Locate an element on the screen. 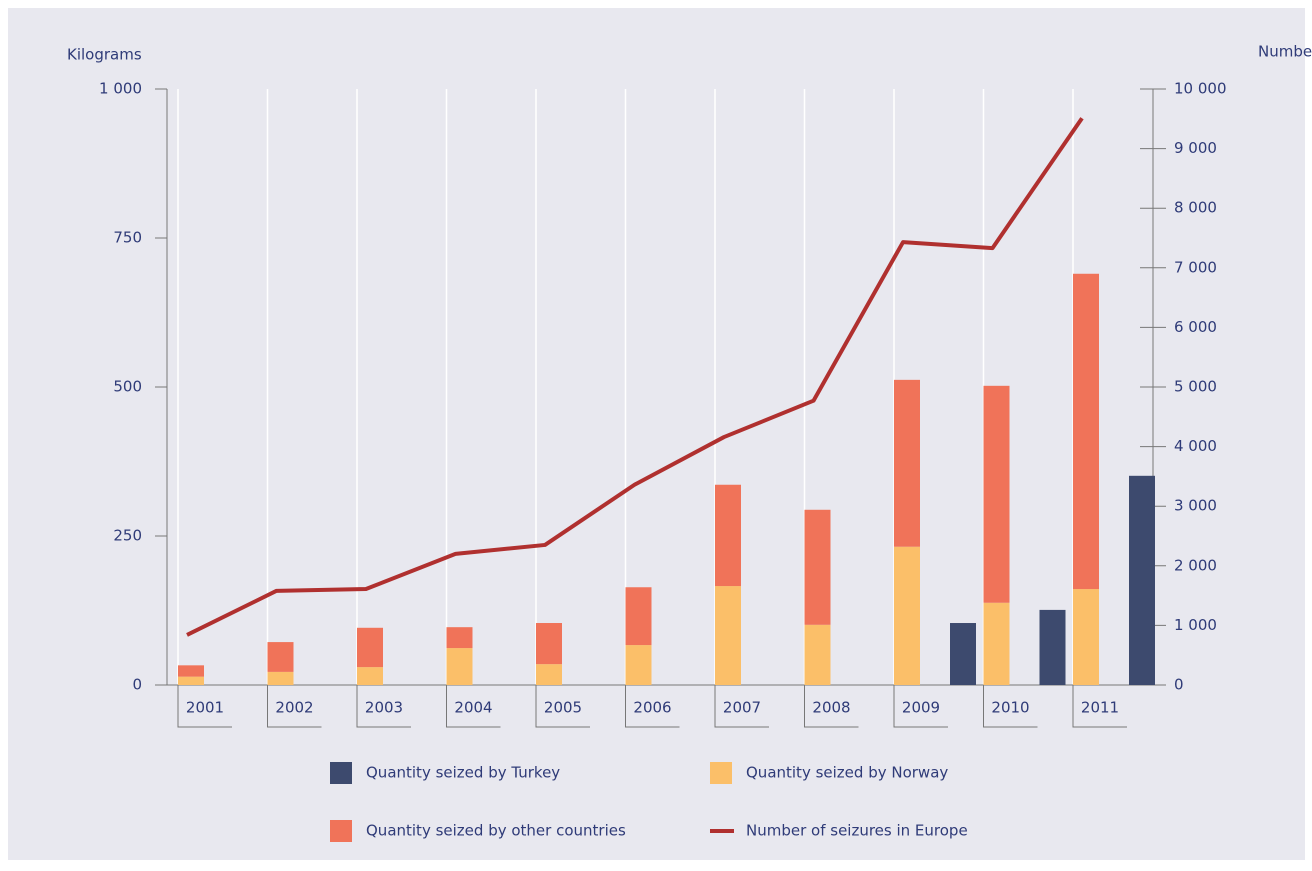 This screenshot has height=871, width=1312. x-tick-label: 2001 is located at coordinates (205, 708).